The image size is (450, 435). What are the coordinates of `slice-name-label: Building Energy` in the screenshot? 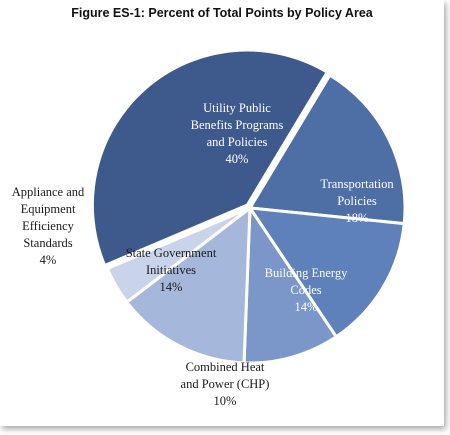 It's located at (307, 273).